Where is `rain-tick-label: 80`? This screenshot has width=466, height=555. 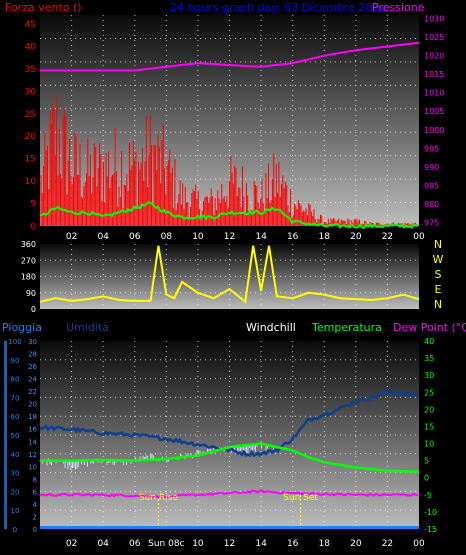 rain-tick-label: 80 is located at coordinates (15, 380).